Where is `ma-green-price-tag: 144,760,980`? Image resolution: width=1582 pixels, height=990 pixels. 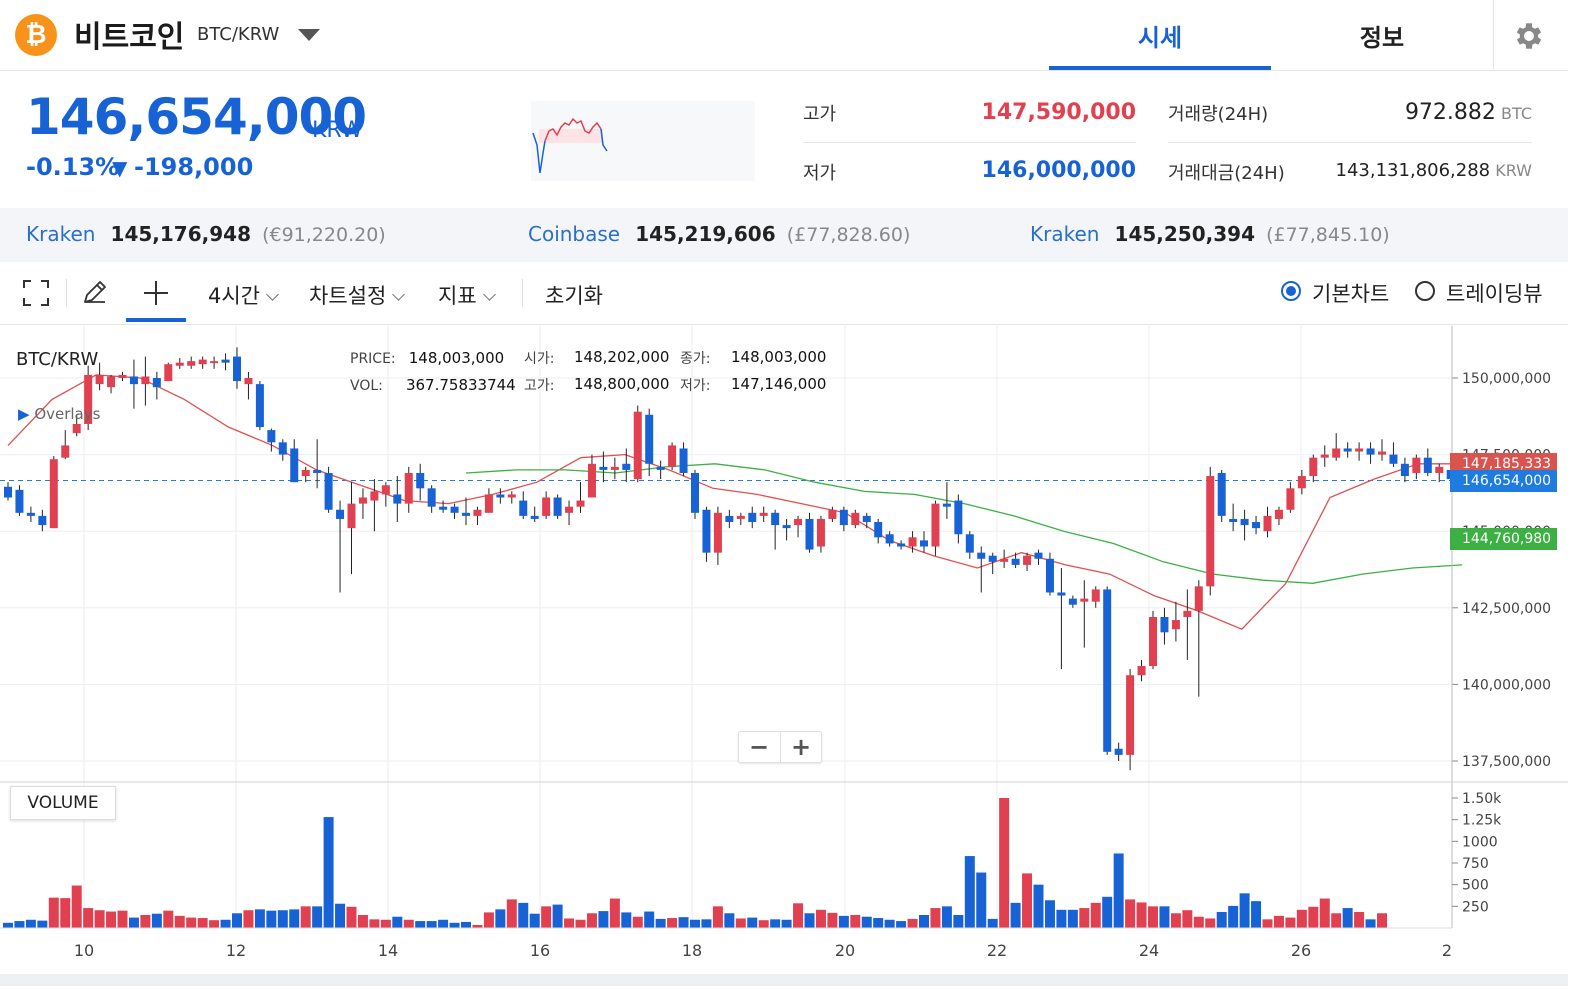
ma-green-price-tag: 144,760,980 is located at coordinates (1504, 538).